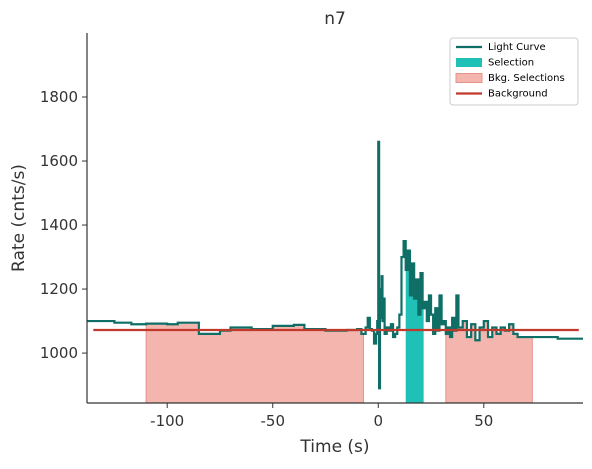 The height and width of the screenshot is (469, 592). I want to click on x-axis-label: Time (s), so click(334, 447).